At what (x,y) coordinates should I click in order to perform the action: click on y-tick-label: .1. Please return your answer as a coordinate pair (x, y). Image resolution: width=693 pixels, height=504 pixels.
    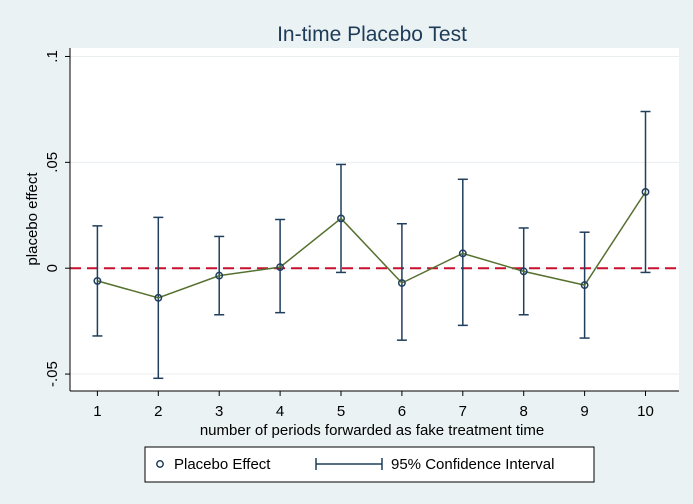
    Looking at the image, I should click on (52, 56).